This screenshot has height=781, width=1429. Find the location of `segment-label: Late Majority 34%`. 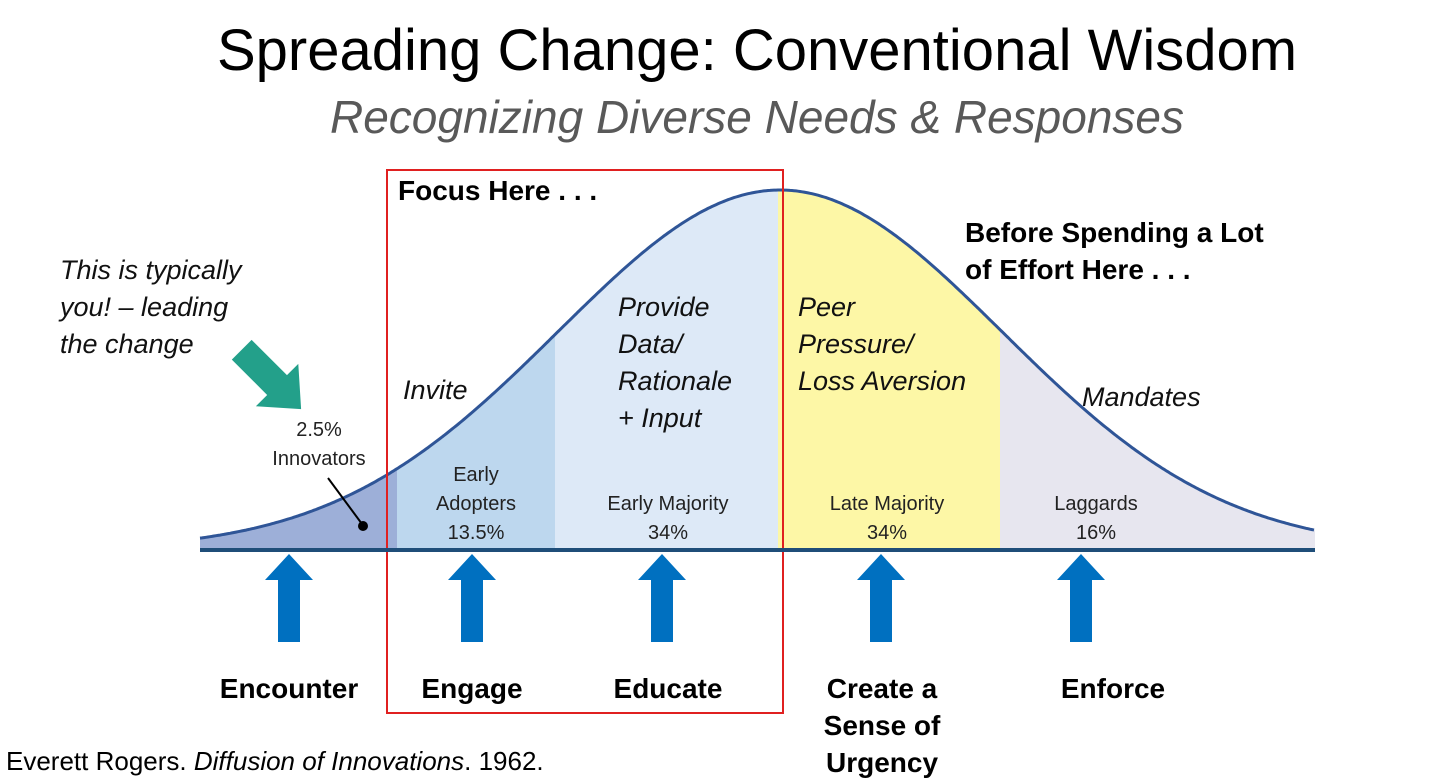

segment-label: Late Majority 34% is located at coordinates (887, 518).